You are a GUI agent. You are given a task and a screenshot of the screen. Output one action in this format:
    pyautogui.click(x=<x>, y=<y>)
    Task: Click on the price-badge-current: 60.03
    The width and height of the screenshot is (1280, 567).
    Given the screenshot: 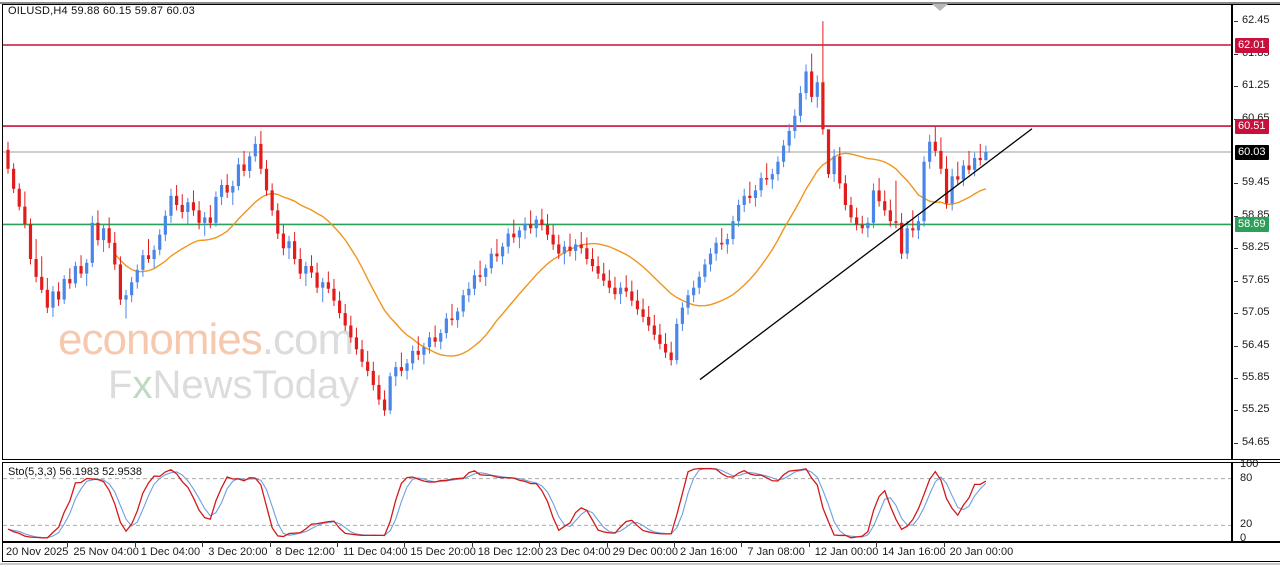 What is the action you would take?
    pyautogui.click(x=1252, y=152)
    